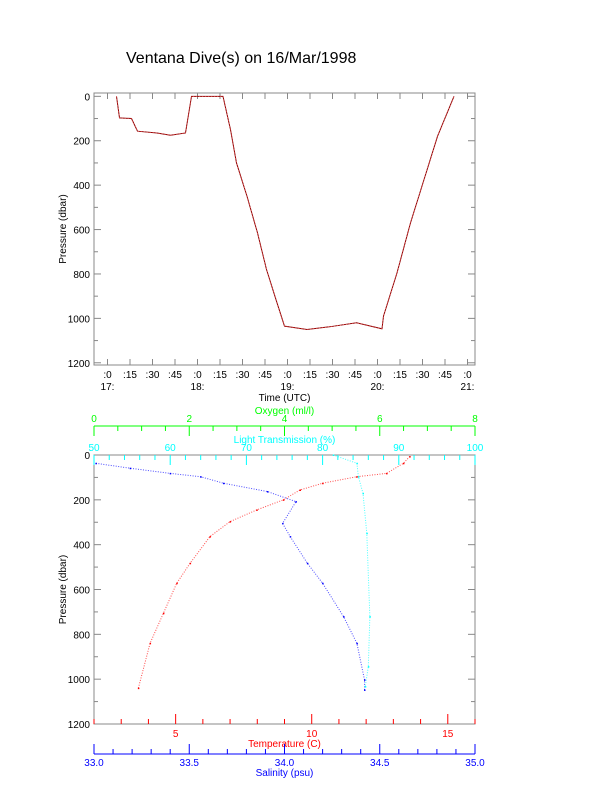 This screenshot has width=612, height=785. What do you see at coordinates (468, 387) in the screenshot?
I see `x-tick-hour-label: 21:` at bounding box center [468, 387].